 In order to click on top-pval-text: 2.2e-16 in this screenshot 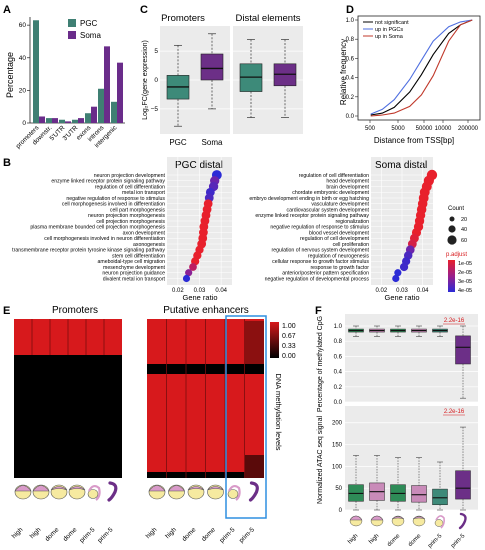, I will do `click(454, 321)`.